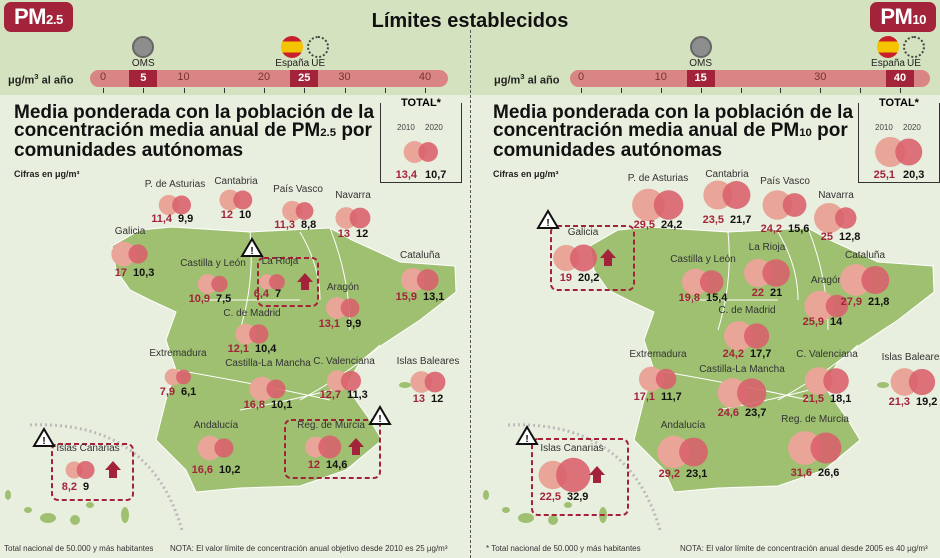 Image resolution: width=940 pixels, height=558 pixels. Describe the element at coordinates (864, 279) in the screenshot. I see `region-cataluña: Cataluña 27,9 21,8` at that location.